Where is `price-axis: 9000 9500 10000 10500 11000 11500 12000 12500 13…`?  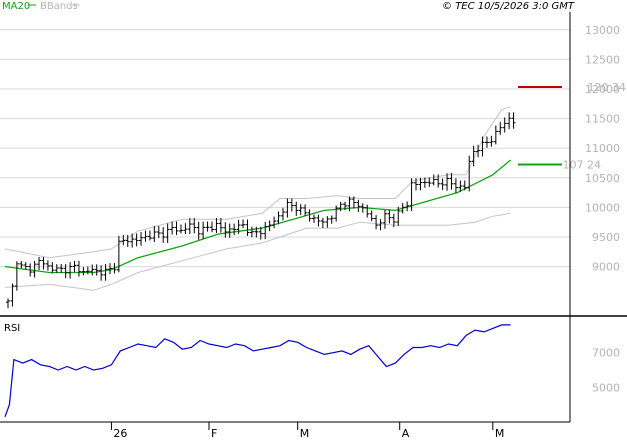
price-axis: 9000 9500 10000 10500 11000 11500 12000 12500 13… is located at coordinates (602, 149).